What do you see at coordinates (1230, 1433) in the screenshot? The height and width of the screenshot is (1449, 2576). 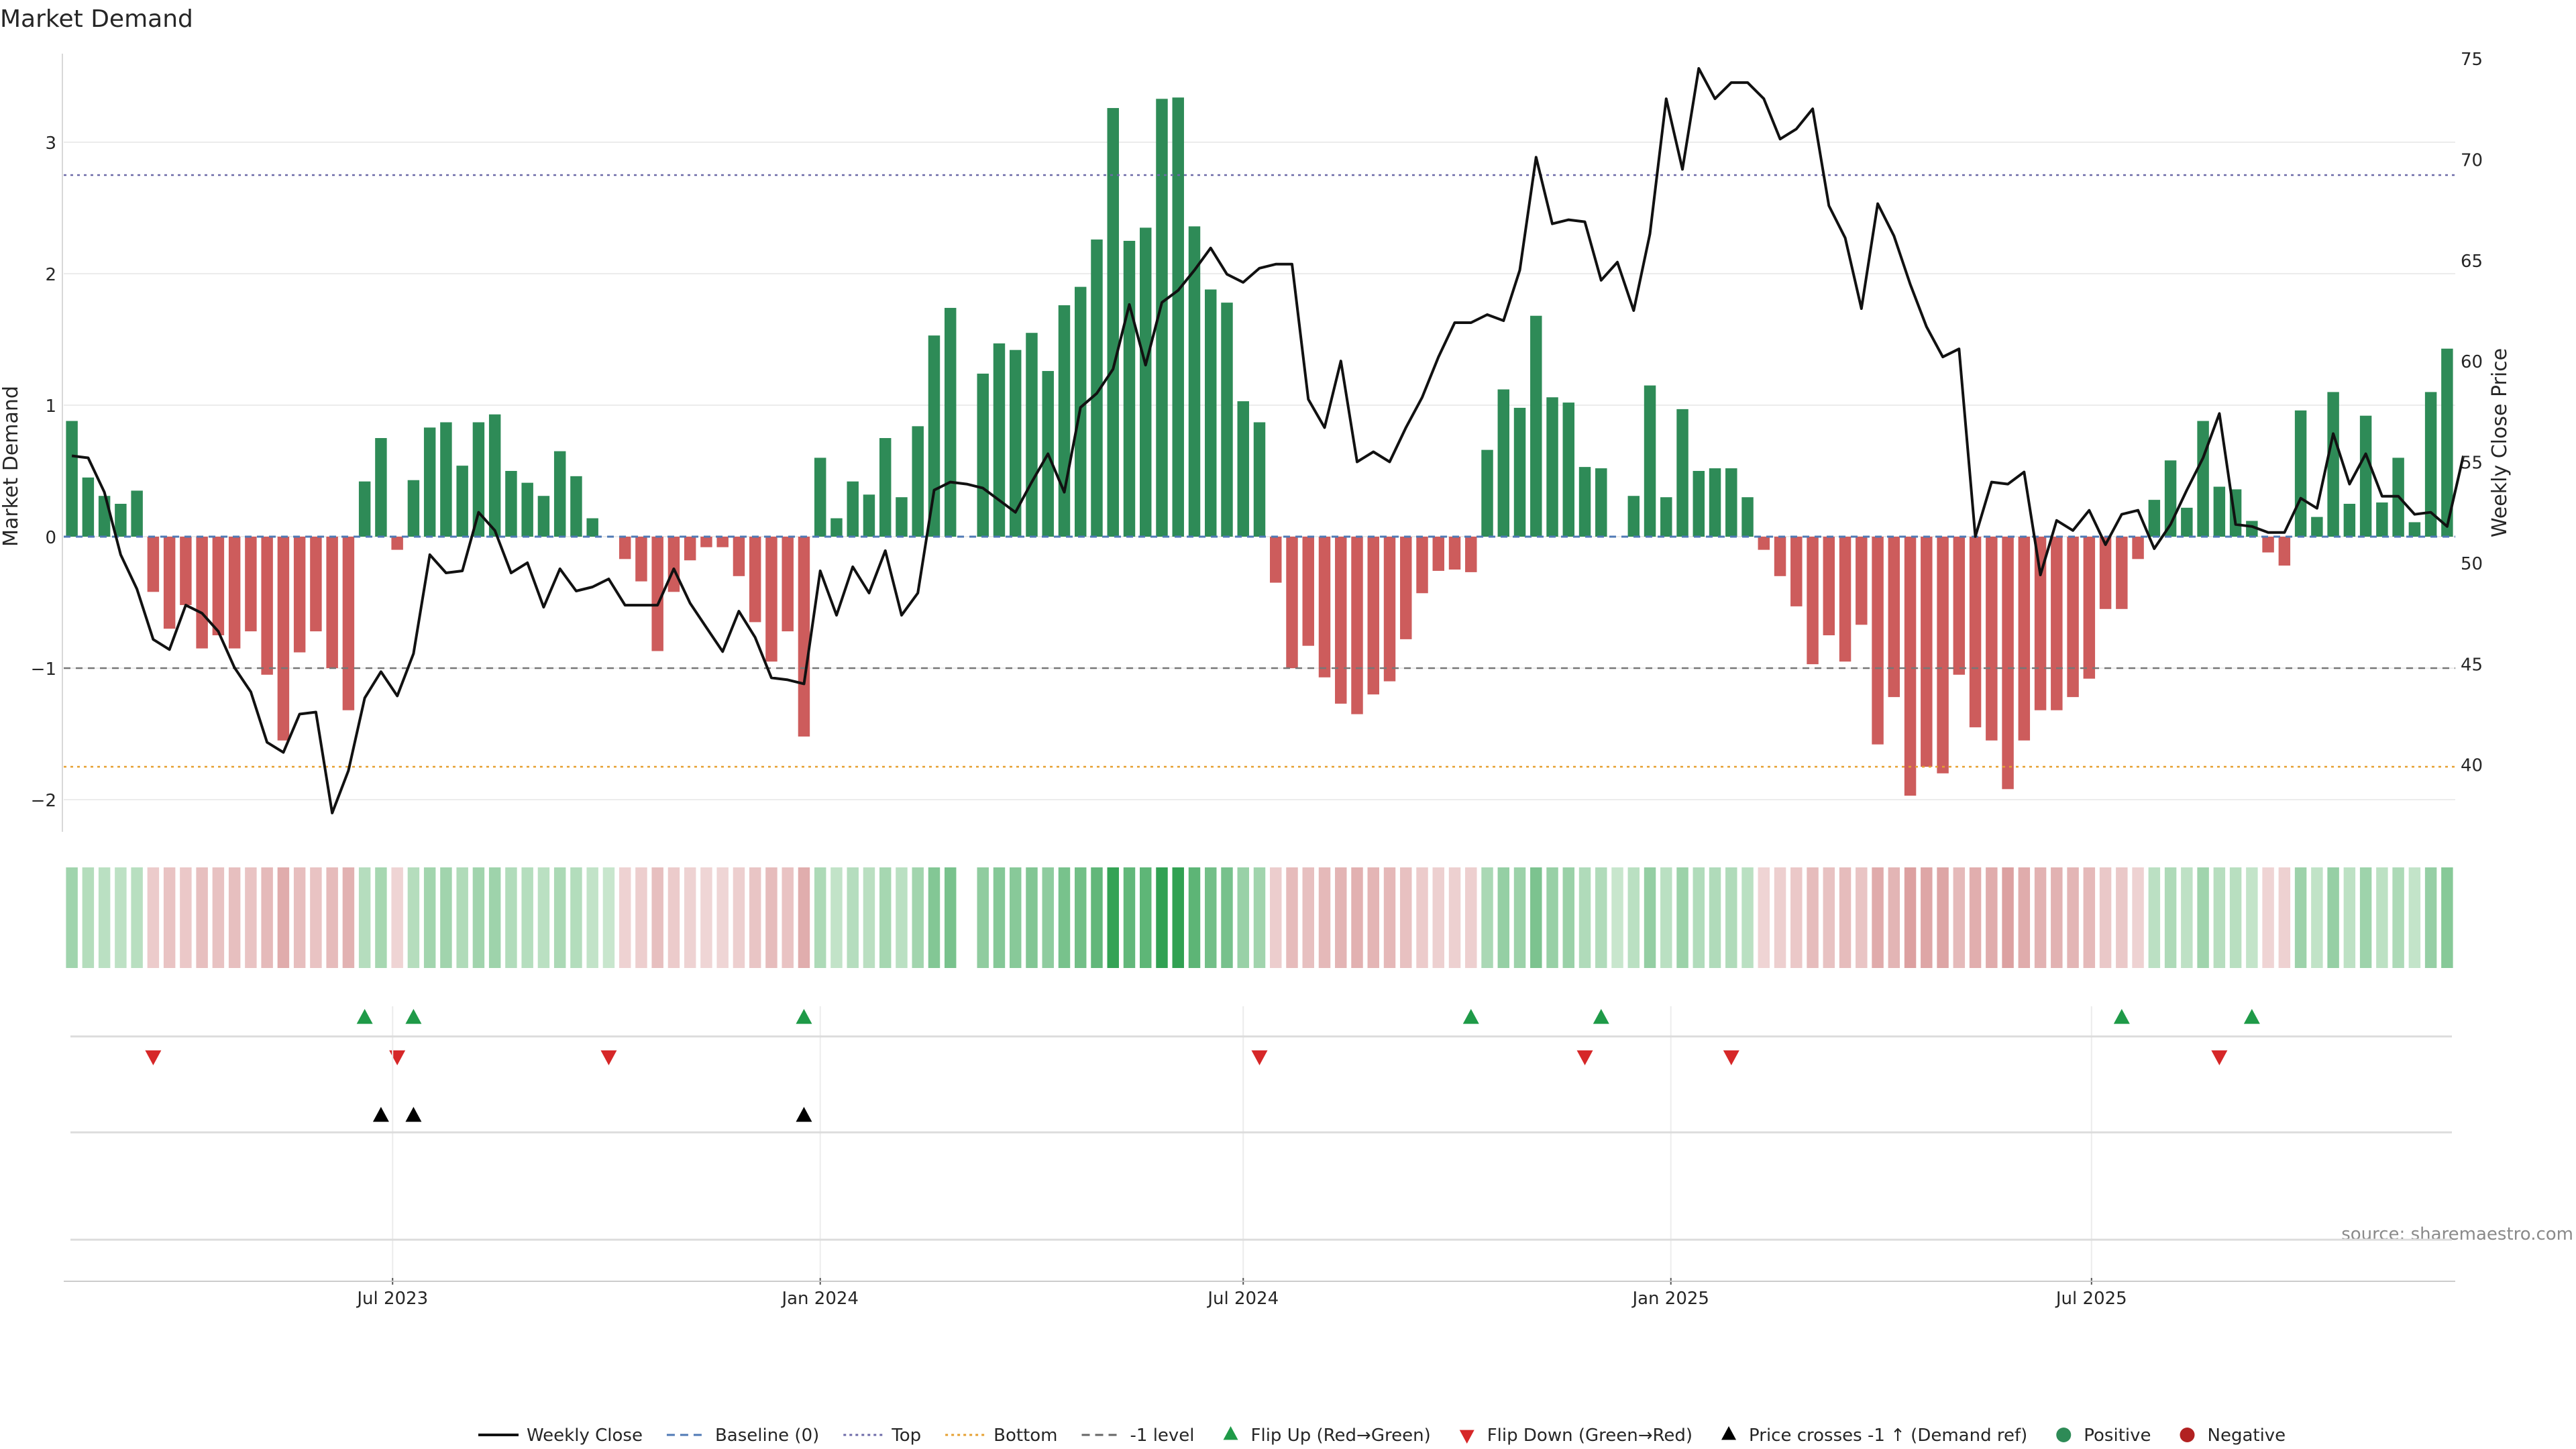 I see `legend-swatch` at bounding box center [1230, 1433].